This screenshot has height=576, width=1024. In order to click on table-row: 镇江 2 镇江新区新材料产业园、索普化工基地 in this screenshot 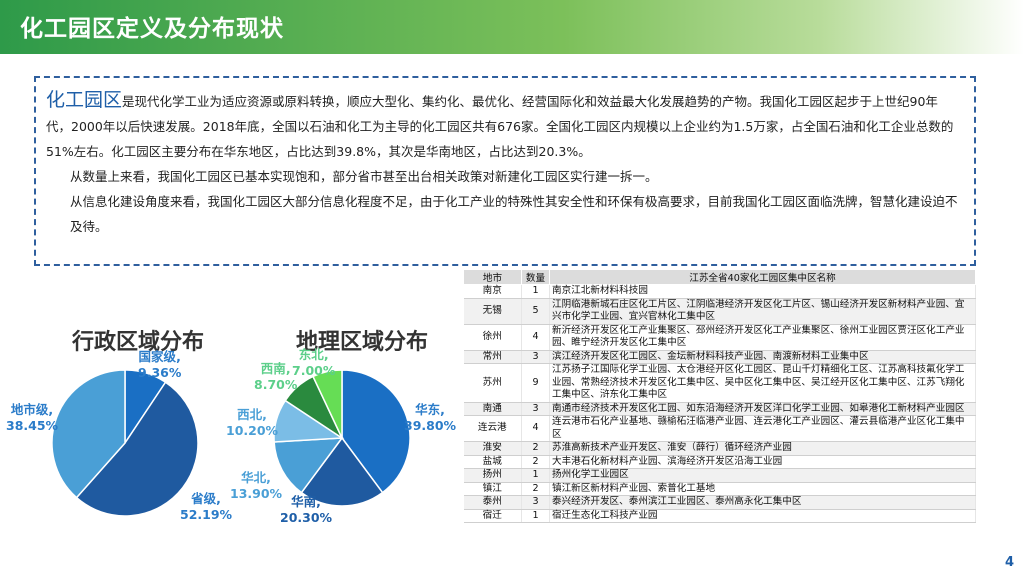, I will do `click(719, 489)`.